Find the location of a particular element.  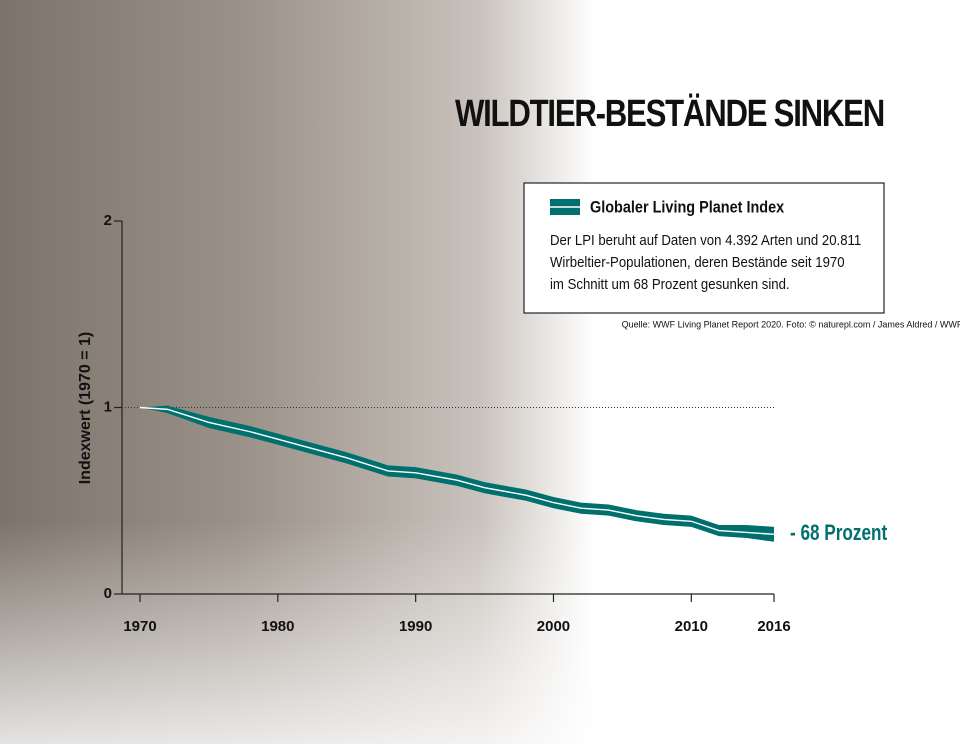

y-tick-label: 2 is located at coordinates (108, 220).